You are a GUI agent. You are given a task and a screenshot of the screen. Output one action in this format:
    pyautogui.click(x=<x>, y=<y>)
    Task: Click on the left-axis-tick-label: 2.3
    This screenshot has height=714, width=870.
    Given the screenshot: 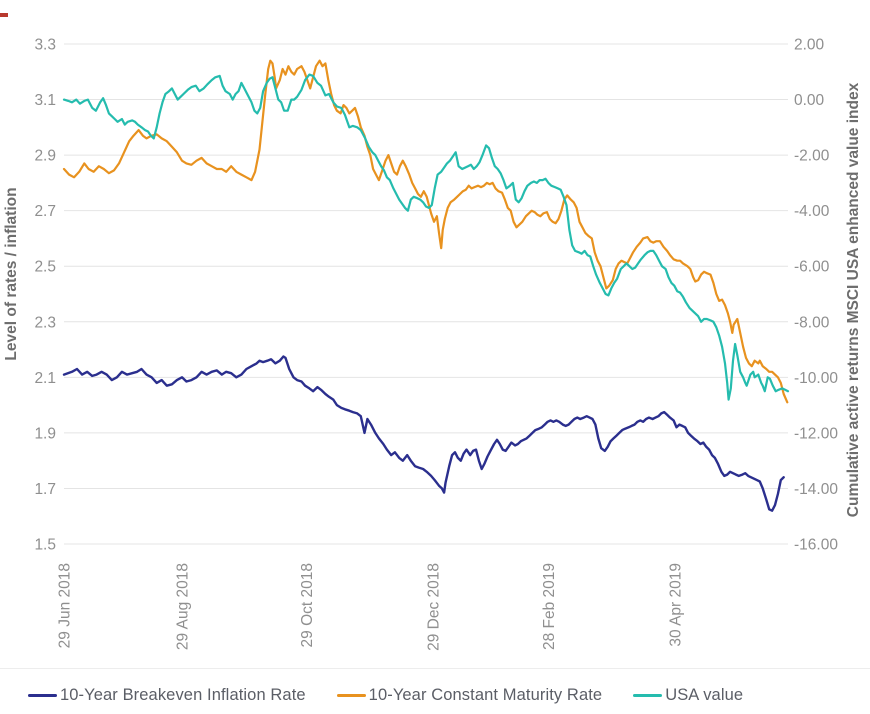 What is the action you would take?
    pyautogui.click(x=45, y=322)
    